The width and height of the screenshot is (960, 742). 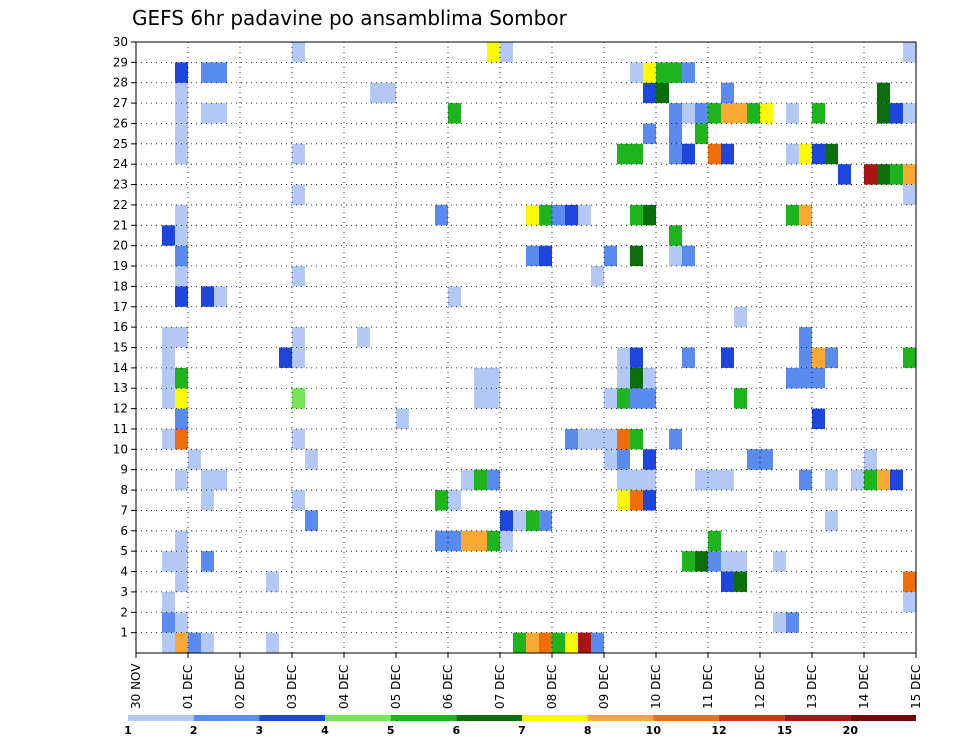 I want to click on y-tick-label: 14, so click(x=120, y=368).